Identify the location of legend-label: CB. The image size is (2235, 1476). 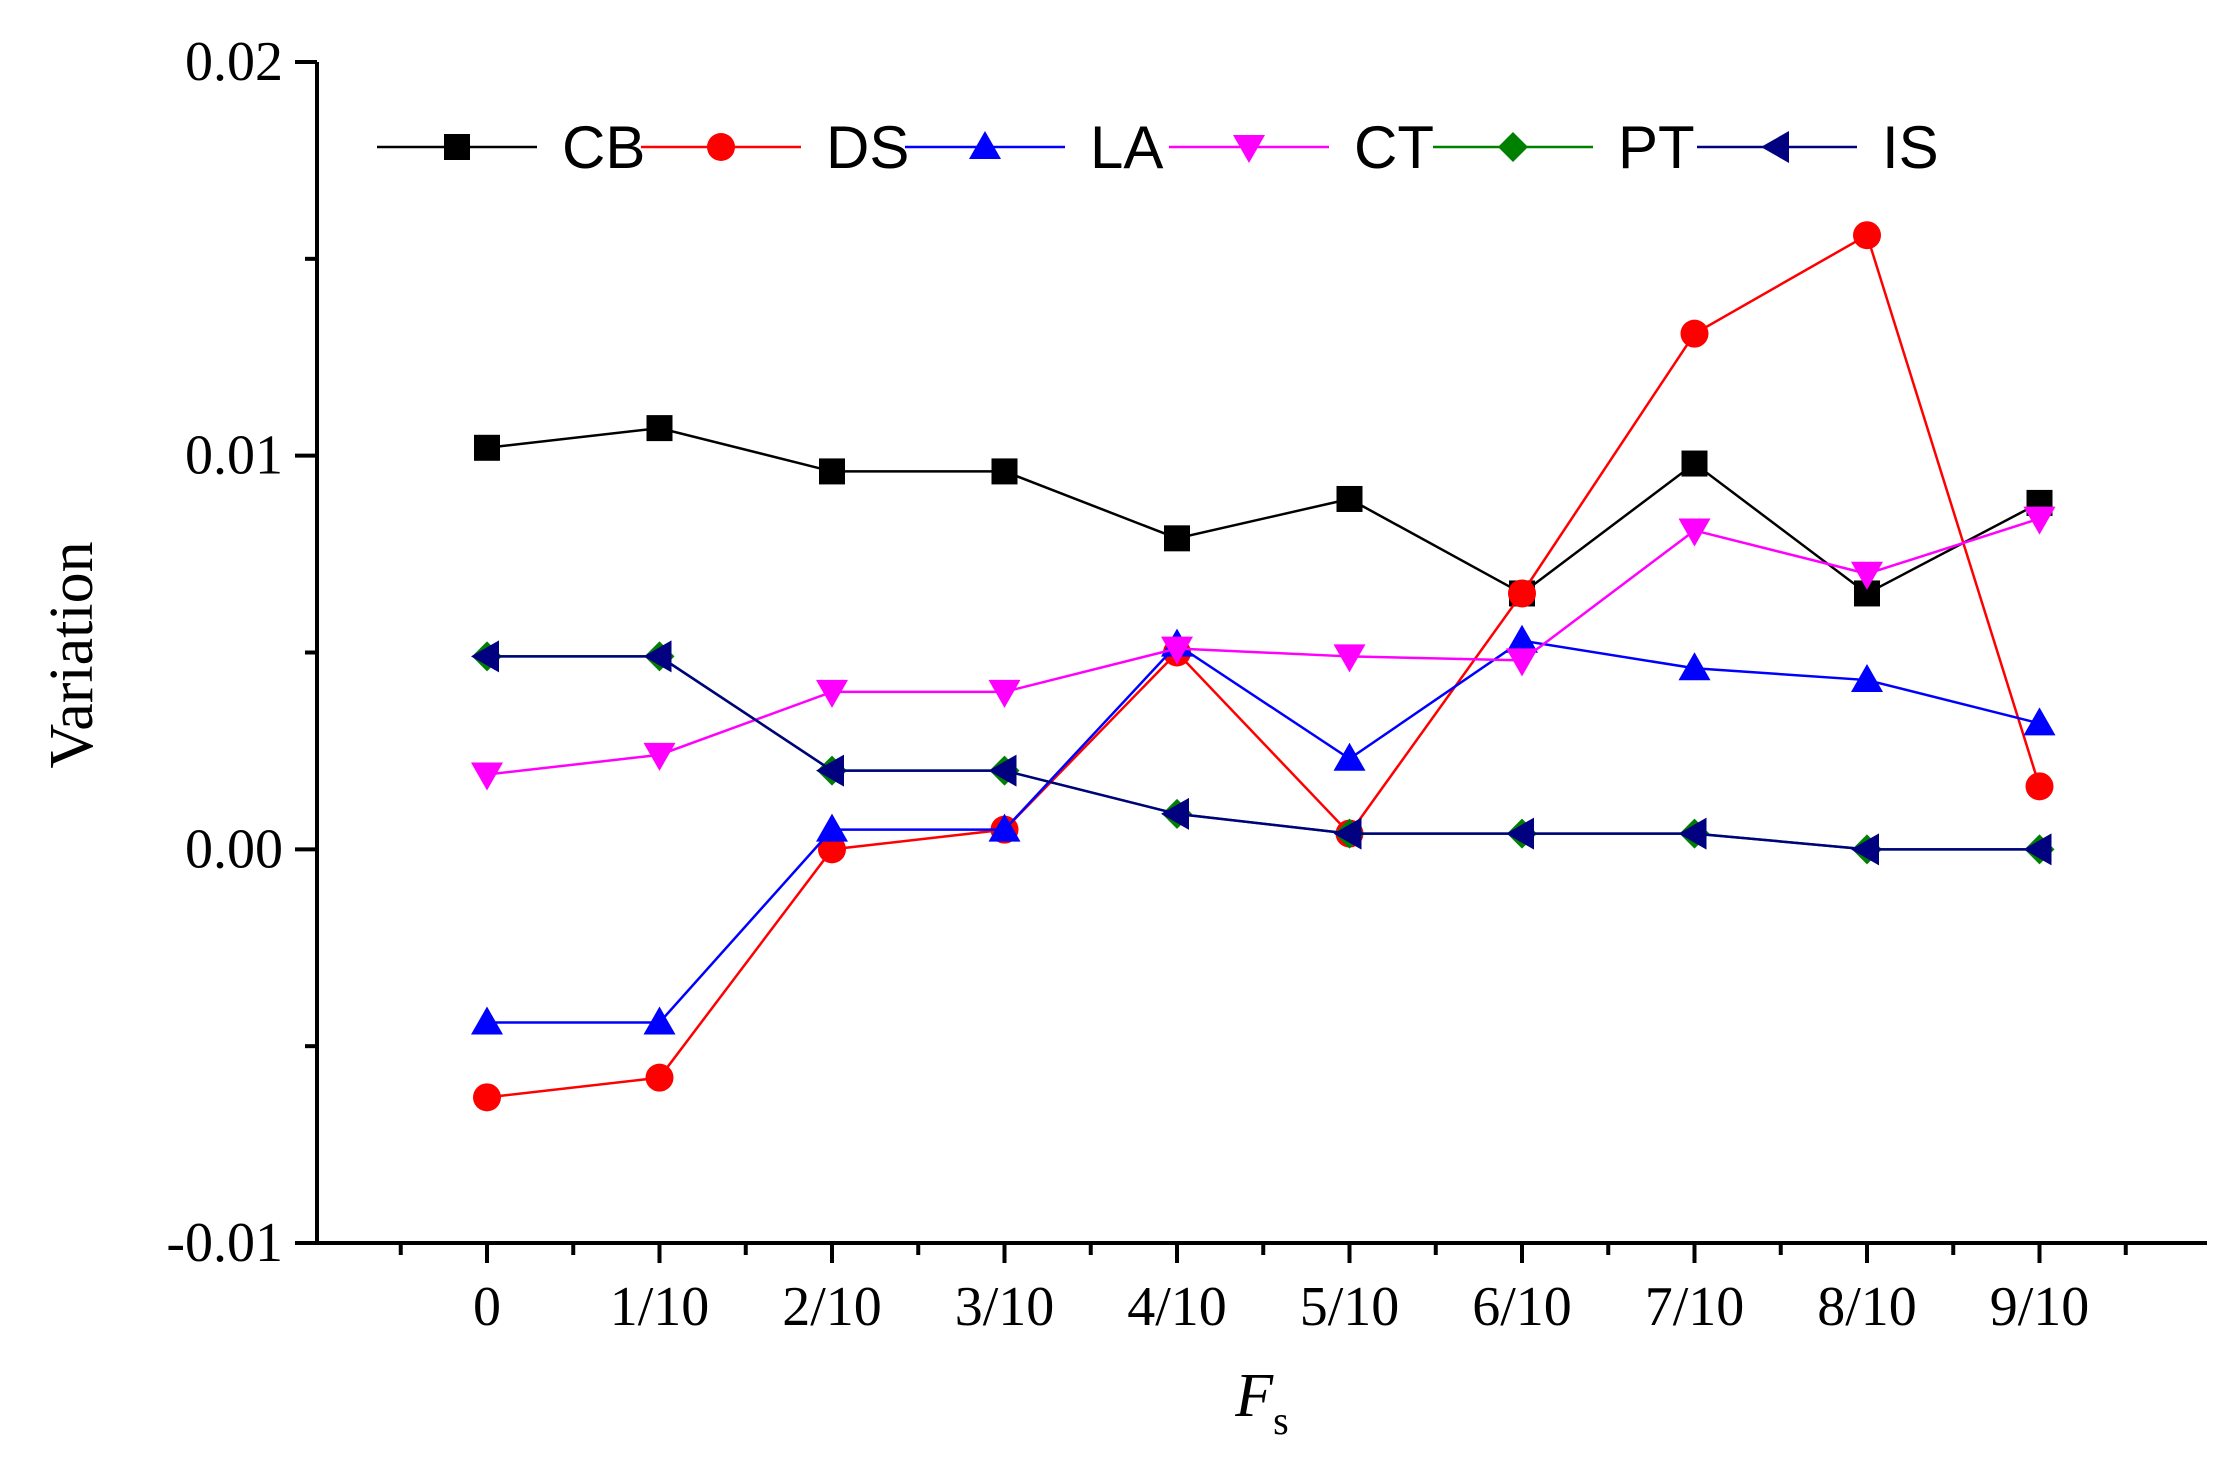
(603, 147).